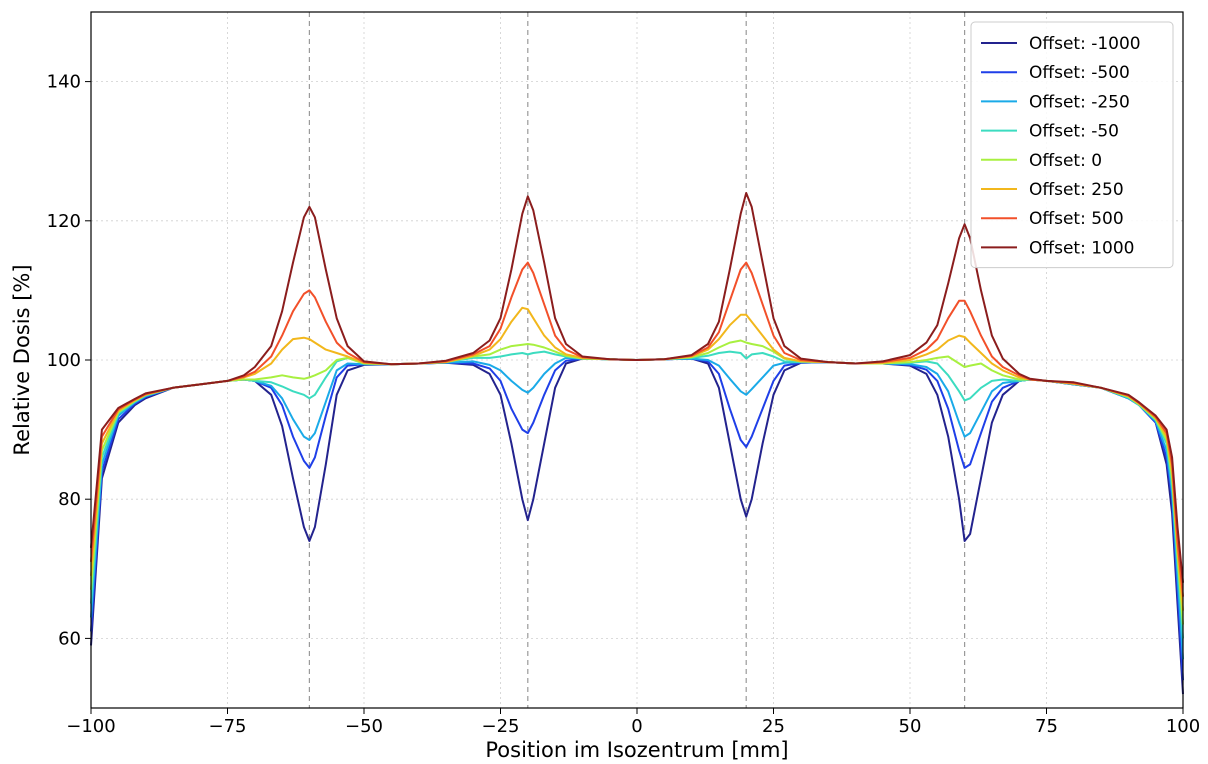  What do you see at coordinates (228, 726) in the screenshot?
I see `x-tick-label: −75` at bounding box center [228, 726].